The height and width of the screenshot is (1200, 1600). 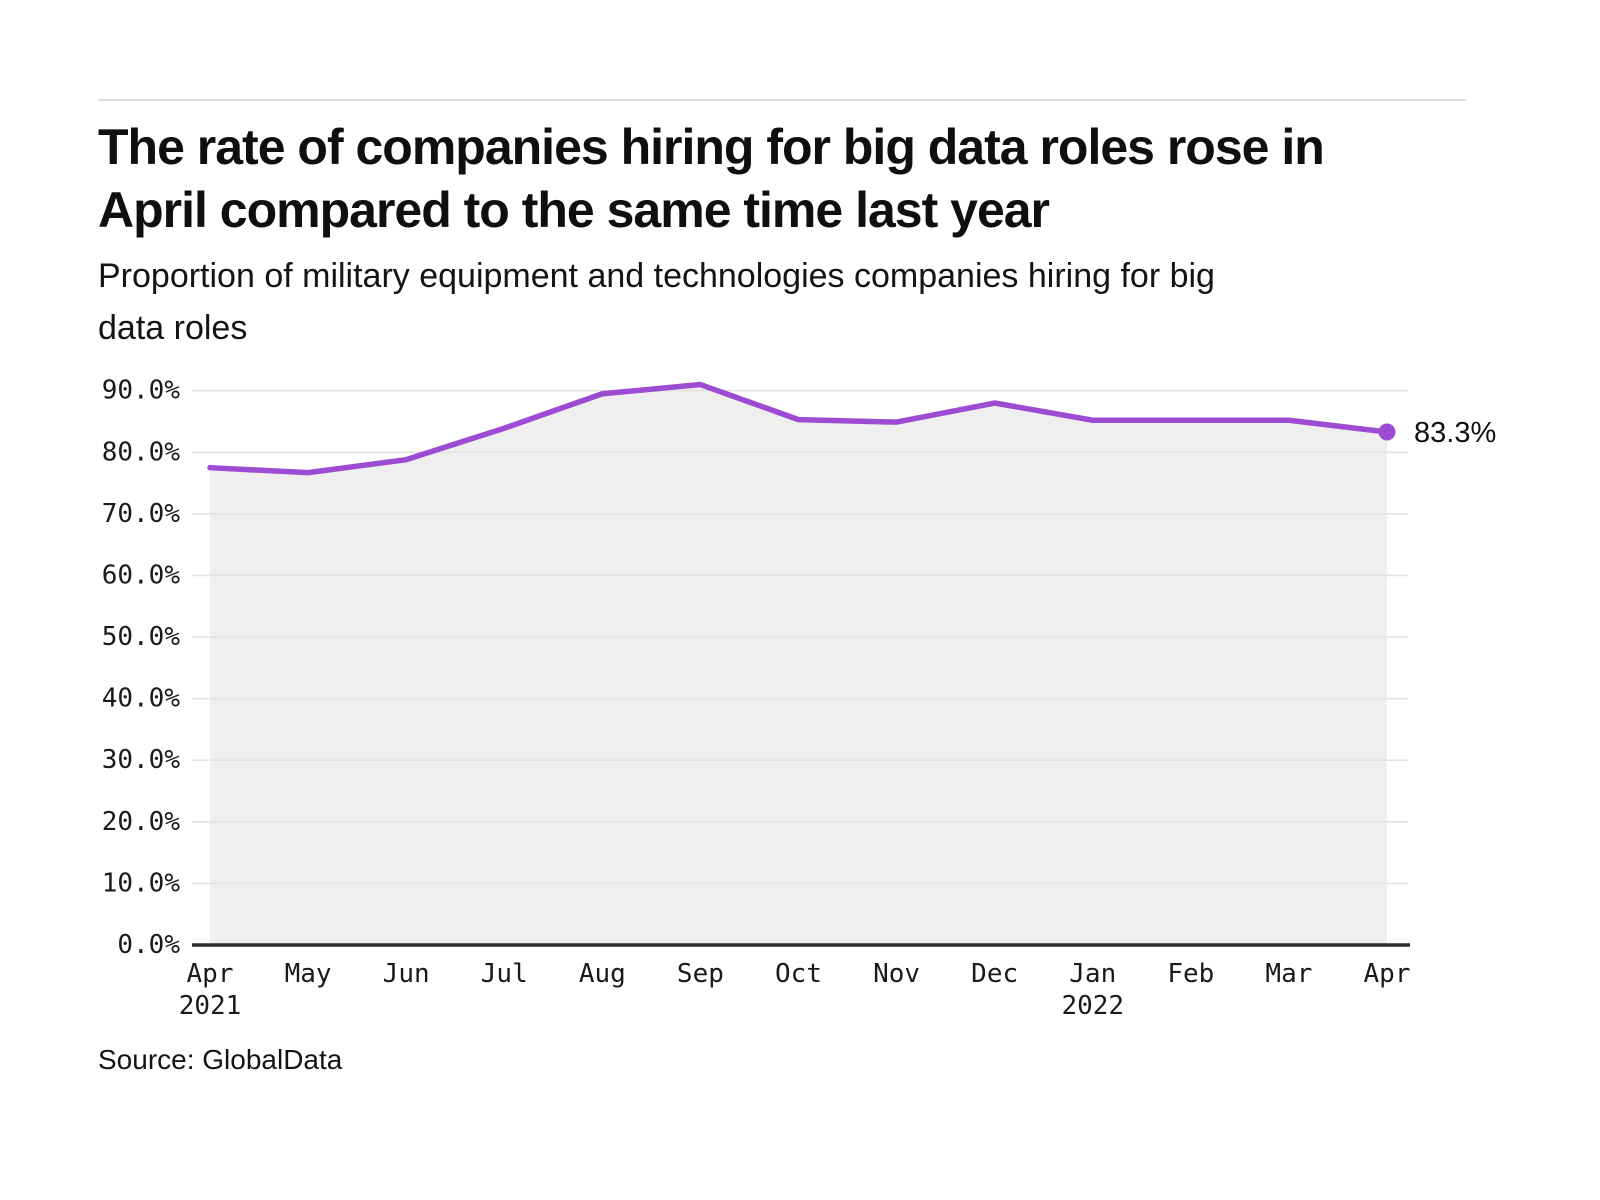 I want to click on y-axis-tick-label: 10.0%, so click(x=141, y=883).